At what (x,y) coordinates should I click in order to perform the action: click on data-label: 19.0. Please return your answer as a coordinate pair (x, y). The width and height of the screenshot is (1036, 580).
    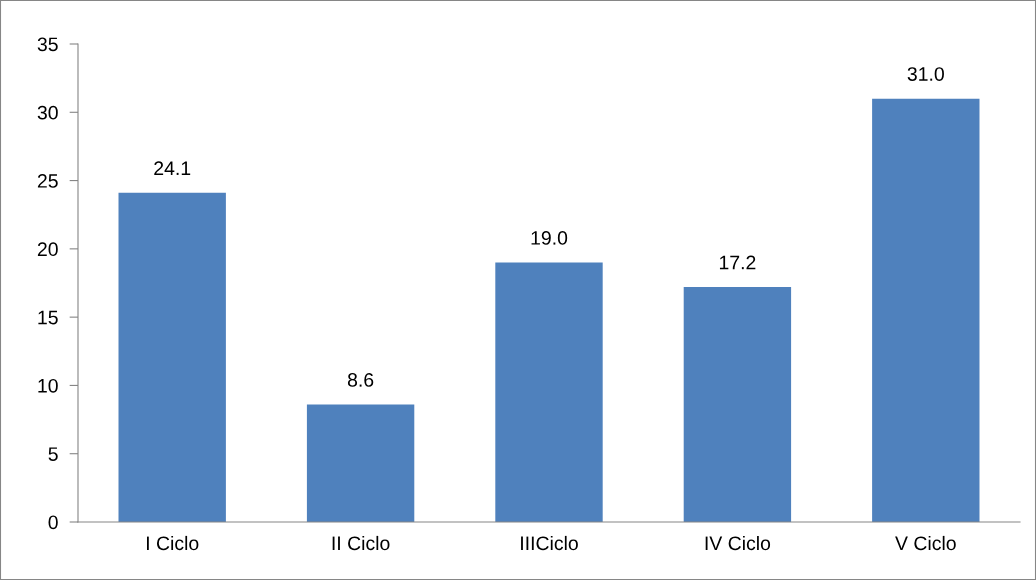
    Looking at the image, I should click on (549, 238).